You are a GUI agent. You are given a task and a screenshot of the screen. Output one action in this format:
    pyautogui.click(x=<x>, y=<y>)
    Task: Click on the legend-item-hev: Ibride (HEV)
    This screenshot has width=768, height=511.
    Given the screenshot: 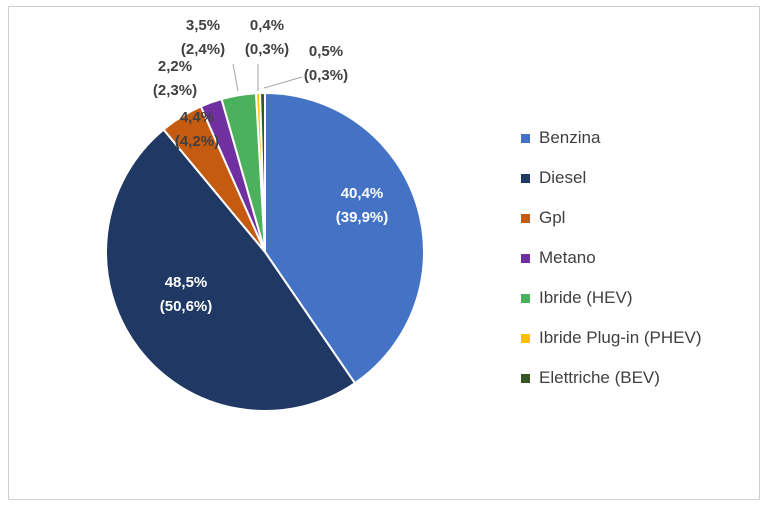 What is the action you would take?
    pyautogui.click(x=611, y=298)
    